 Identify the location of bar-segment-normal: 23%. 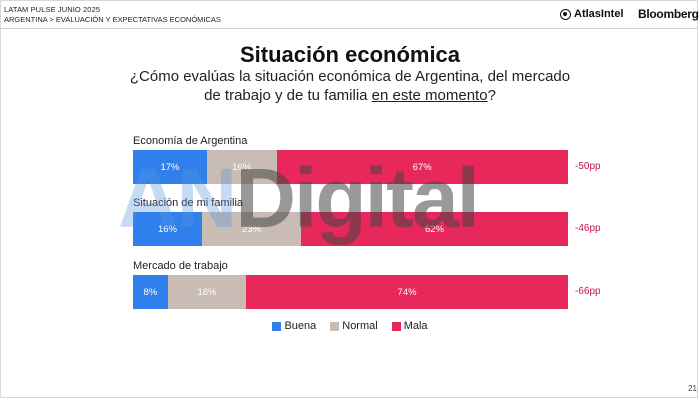
(251, 229).